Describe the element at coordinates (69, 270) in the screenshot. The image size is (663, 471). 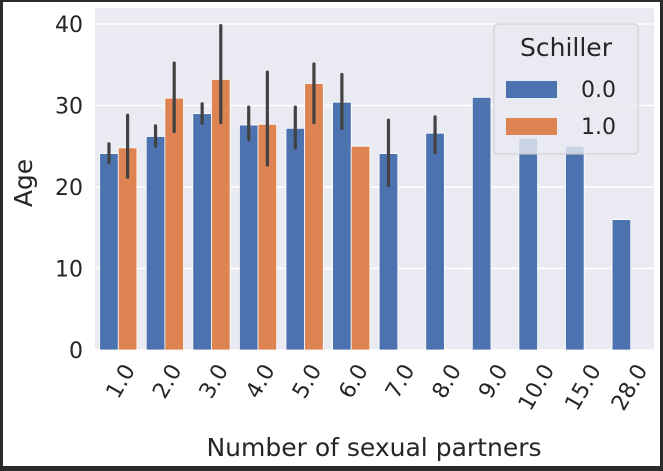
I see `y-tick-label-1: 10` at that location.